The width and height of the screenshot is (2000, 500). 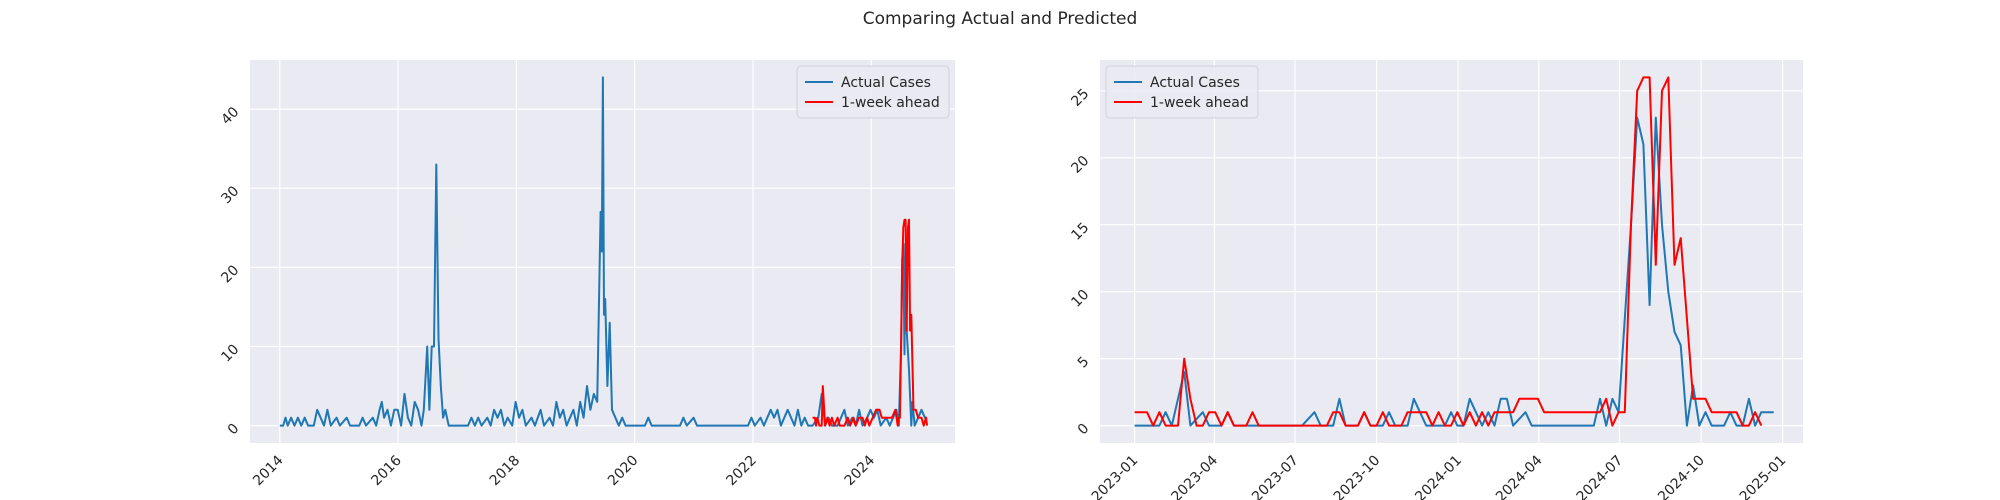 I want to click on x-tick-label: 2024-01, so click(x=1438, y=476).